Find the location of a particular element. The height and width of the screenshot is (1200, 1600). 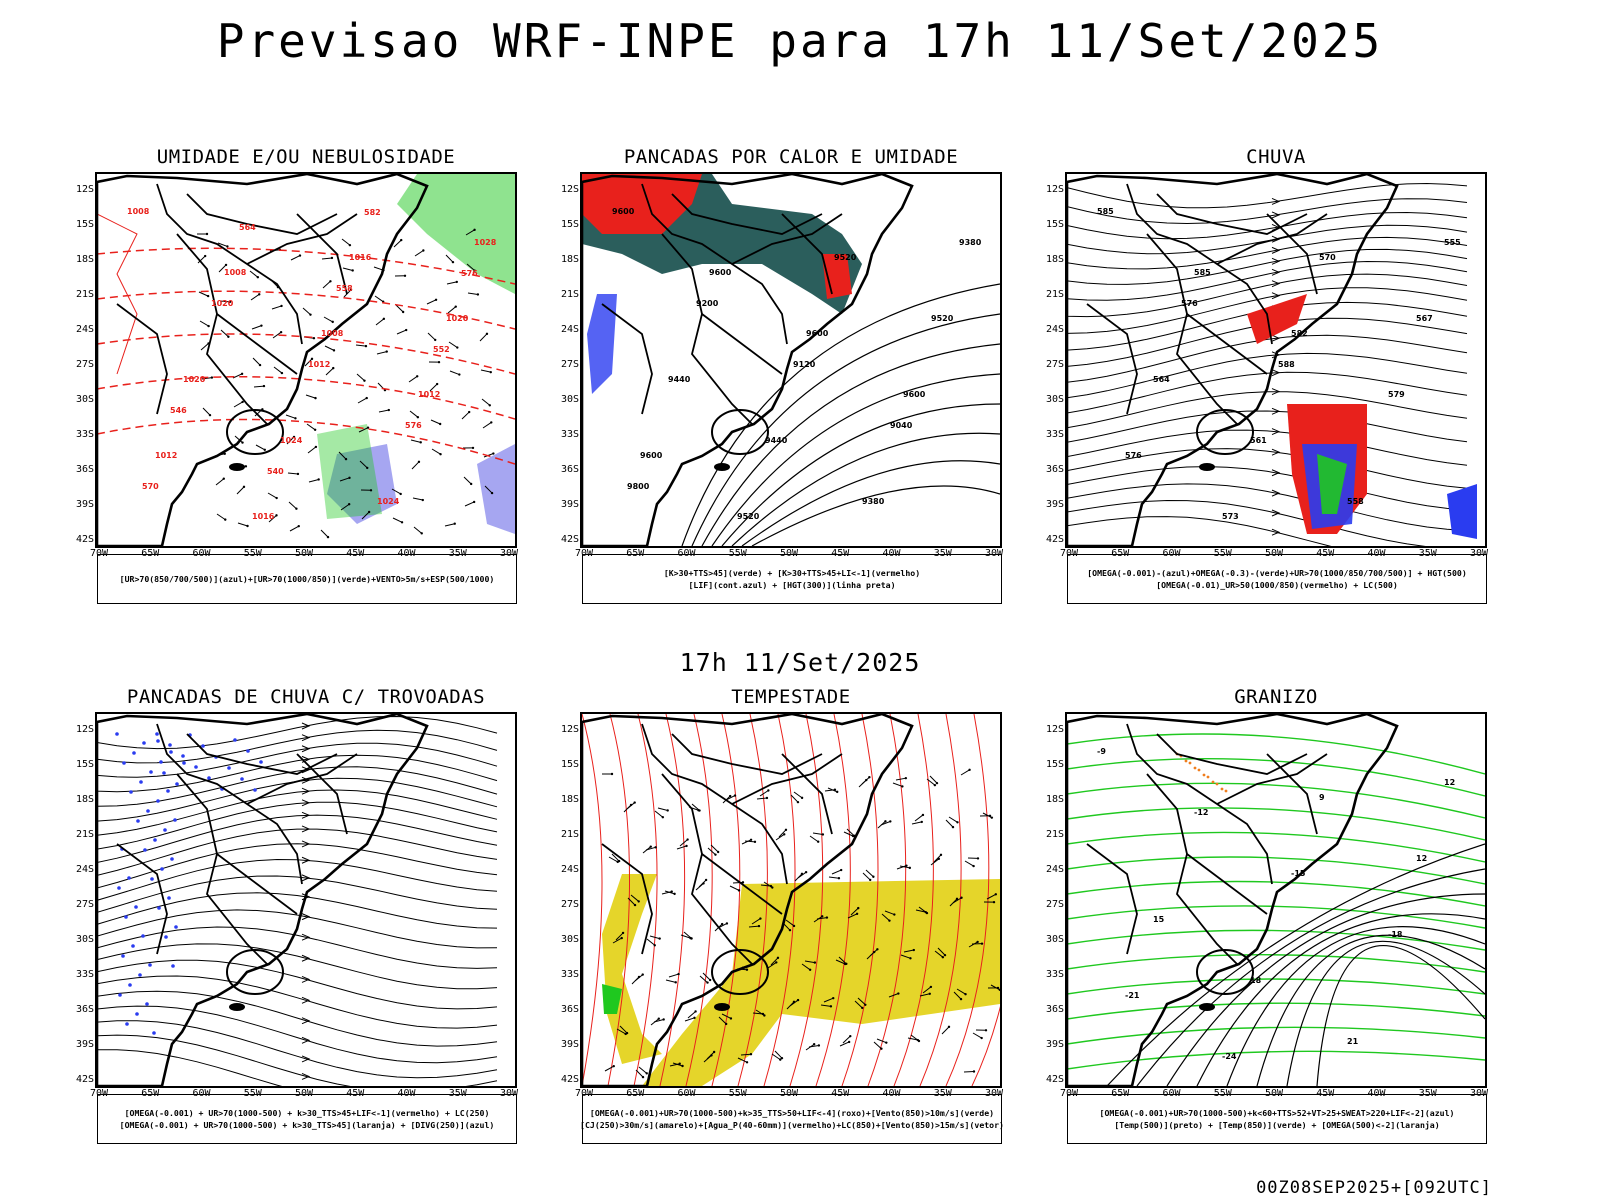

main-title: Previsao WRF-INPE para 17h 11/Set/2025 is located at coordinates (800, 41).